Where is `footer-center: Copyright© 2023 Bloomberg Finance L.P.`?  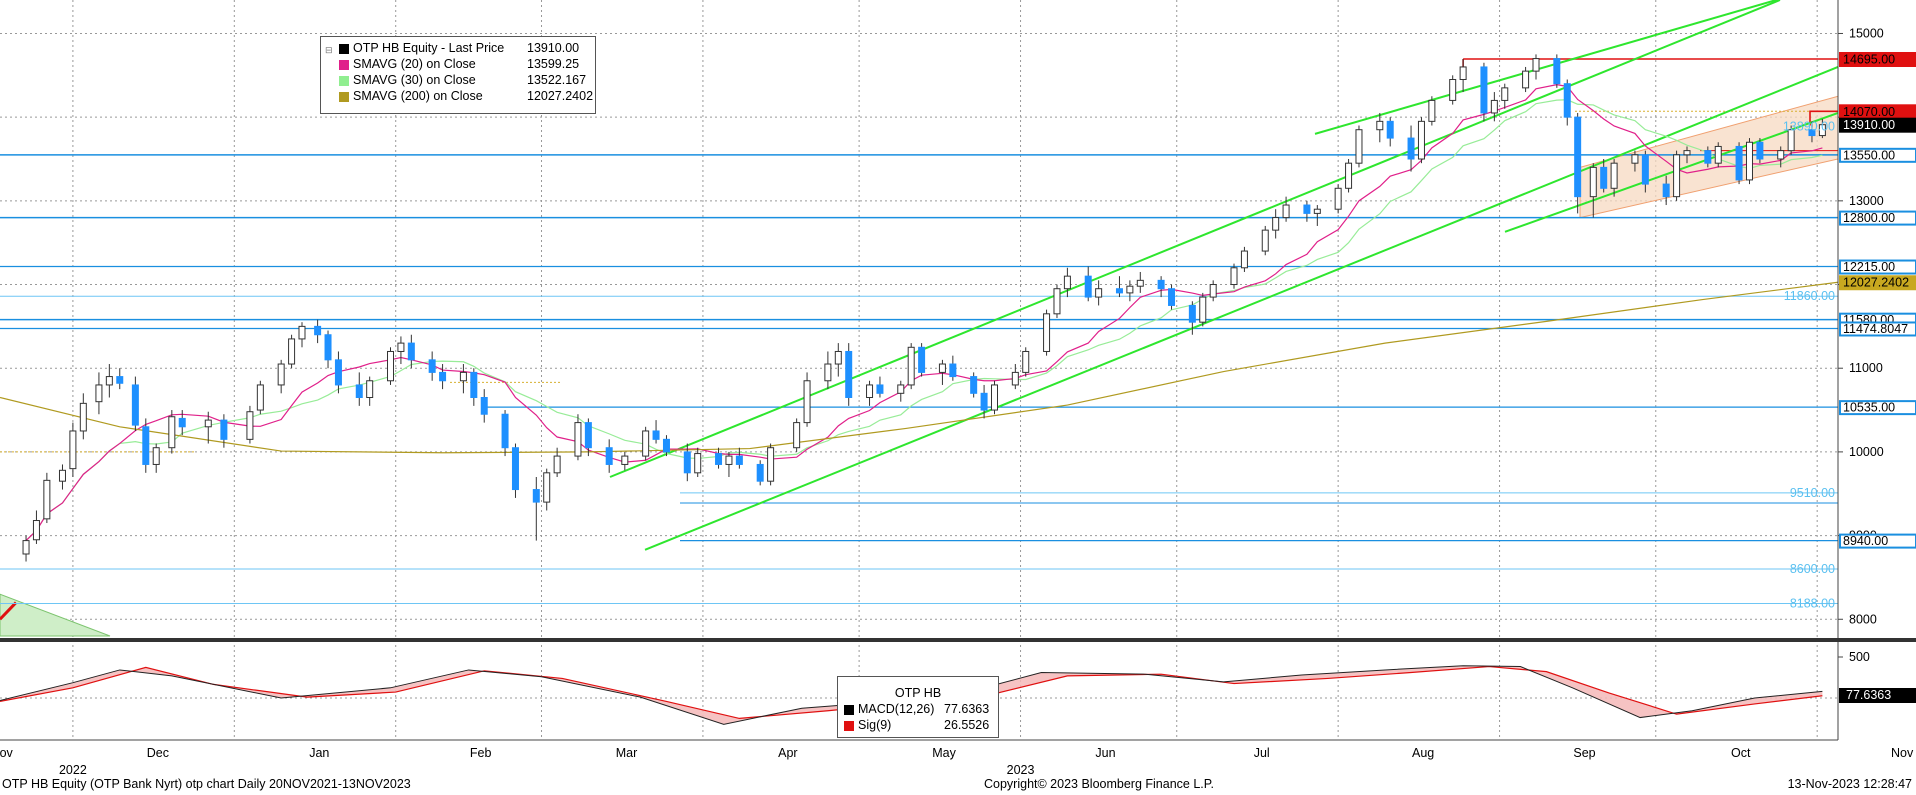 footer-center: Copyright© 2023 Bloomberg Finance L.P. is located at coordinates (1099, 784).